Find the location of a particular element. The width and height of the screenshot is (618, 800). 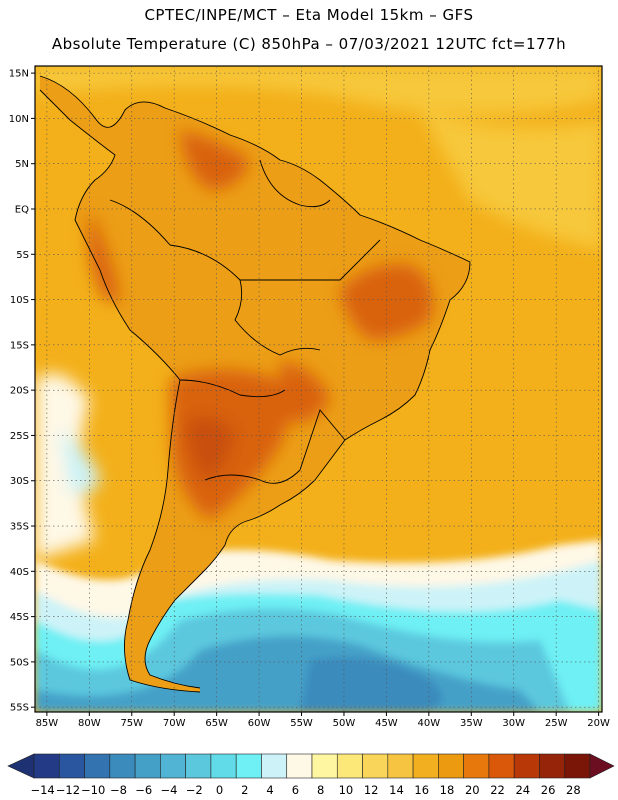

colorbar-label: −10 is located at coordinates (93, 790).